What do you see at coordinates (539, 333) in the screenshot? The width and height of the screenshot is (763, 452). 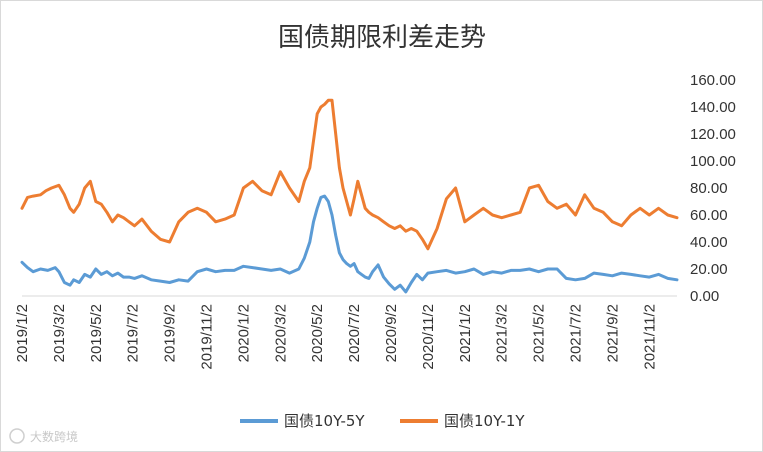 I see `x-tick-label: 2021/5/2` at bounding box center [539, 333].